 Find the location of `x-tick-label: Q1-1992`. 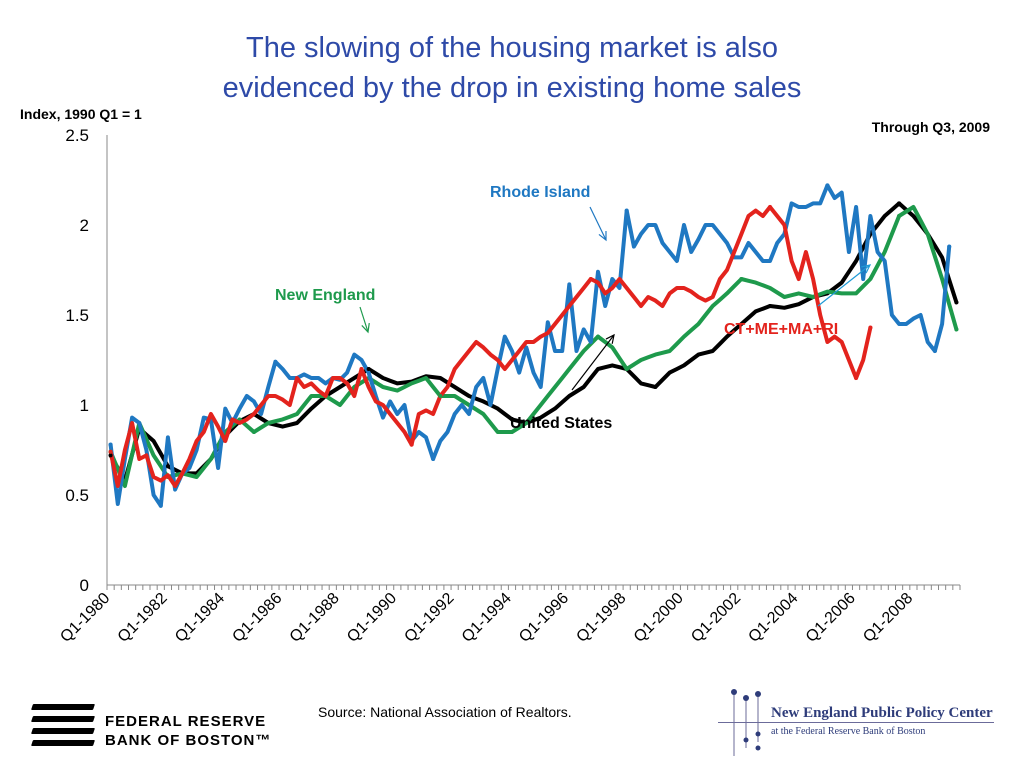

x-tick-label: Q1-1992 is located at coordinates (429, 618).